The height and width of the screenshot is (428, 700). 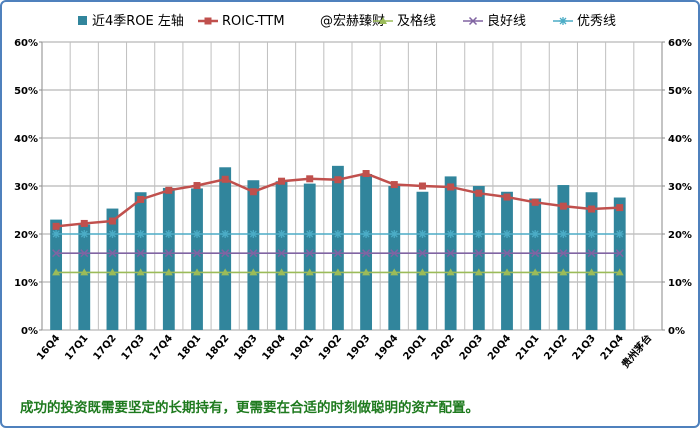 What do you see at coordinates (612, 348) in the screenshot?
I see `x-tick-label: 21Q4` at bounding box center [612, 348].